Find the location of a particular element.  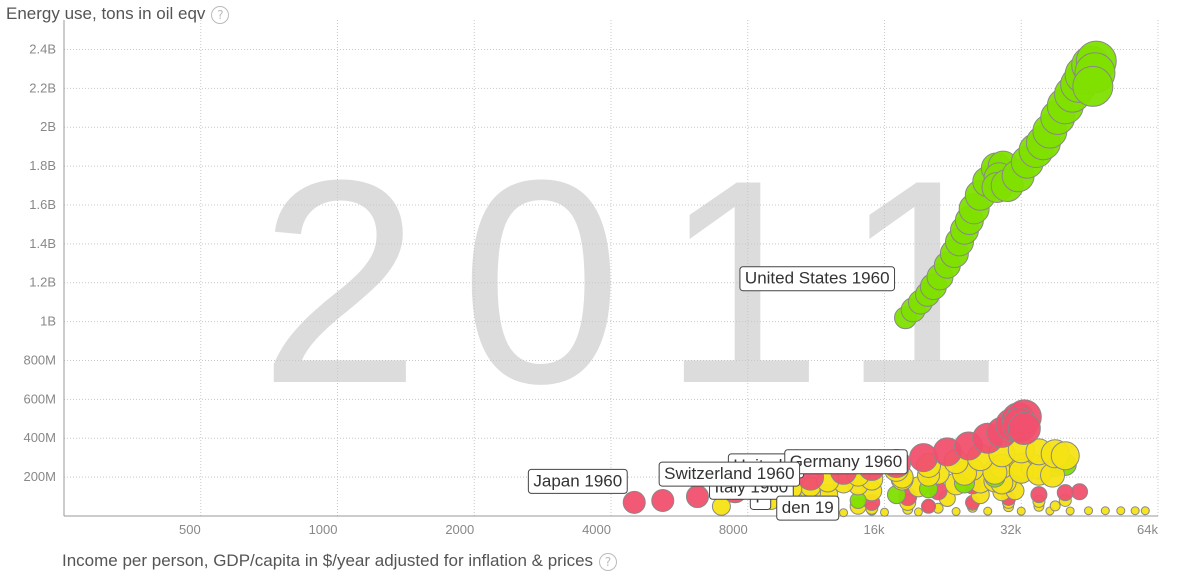

country-label-text: den 19 is located at coordinates (808, 507).